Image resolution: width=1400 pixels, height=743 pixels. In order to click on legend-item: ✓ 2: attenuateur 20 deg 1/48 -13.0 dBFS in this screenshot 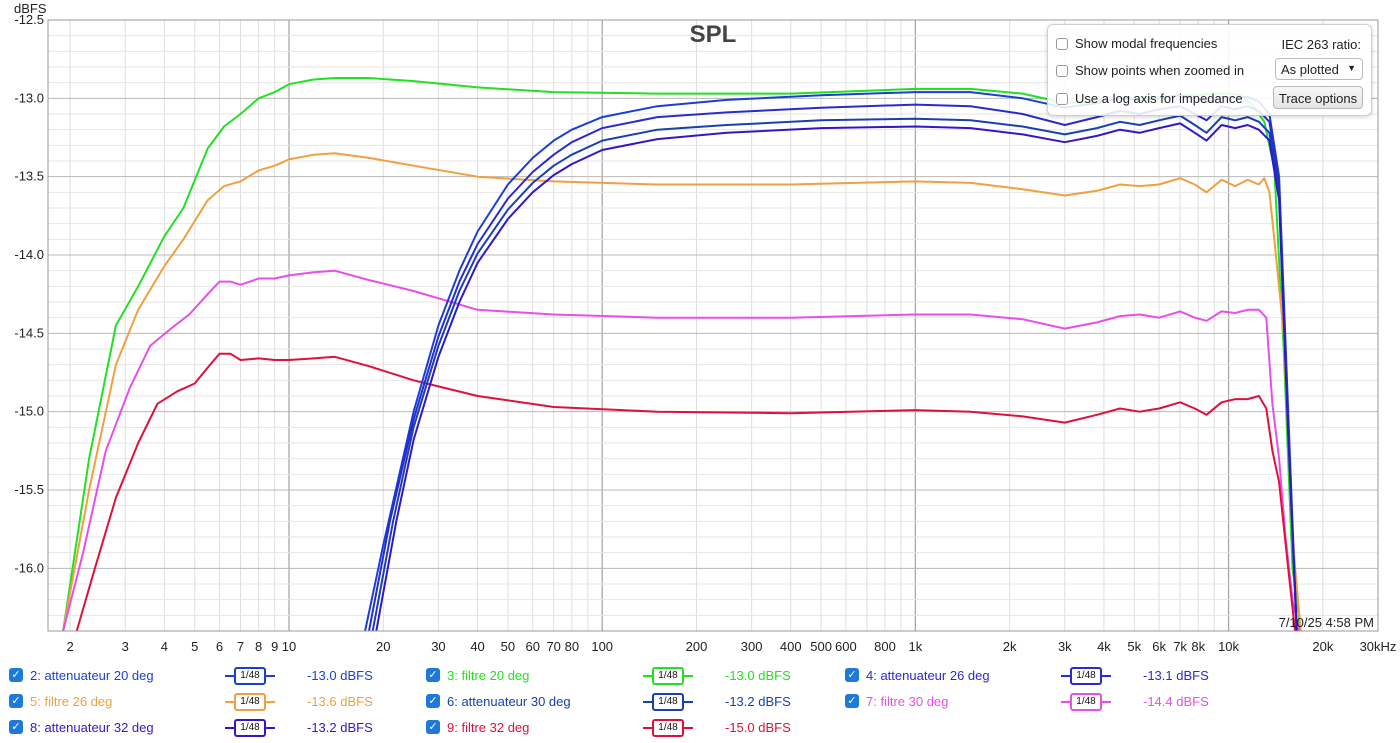, I will do `click(199, 676)`.